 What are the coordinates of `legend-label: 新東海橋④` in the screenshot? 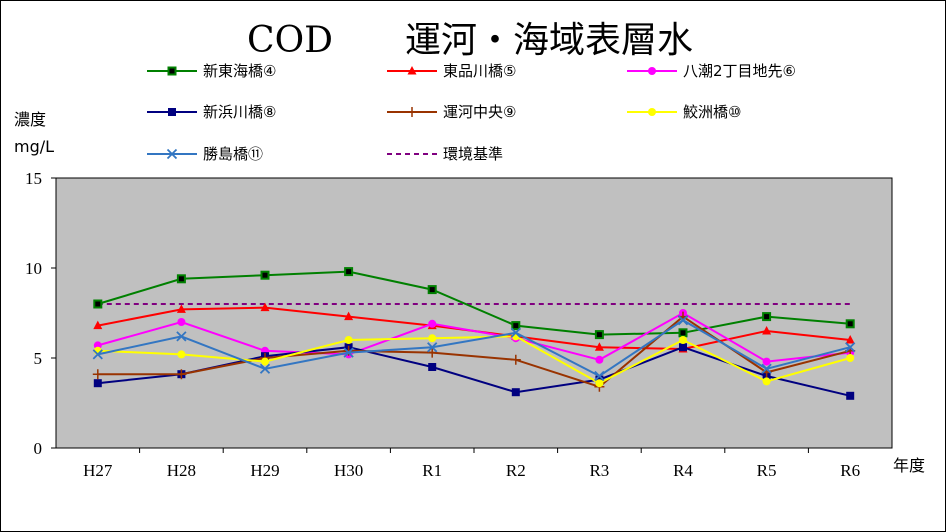 It's located at (239, 71).